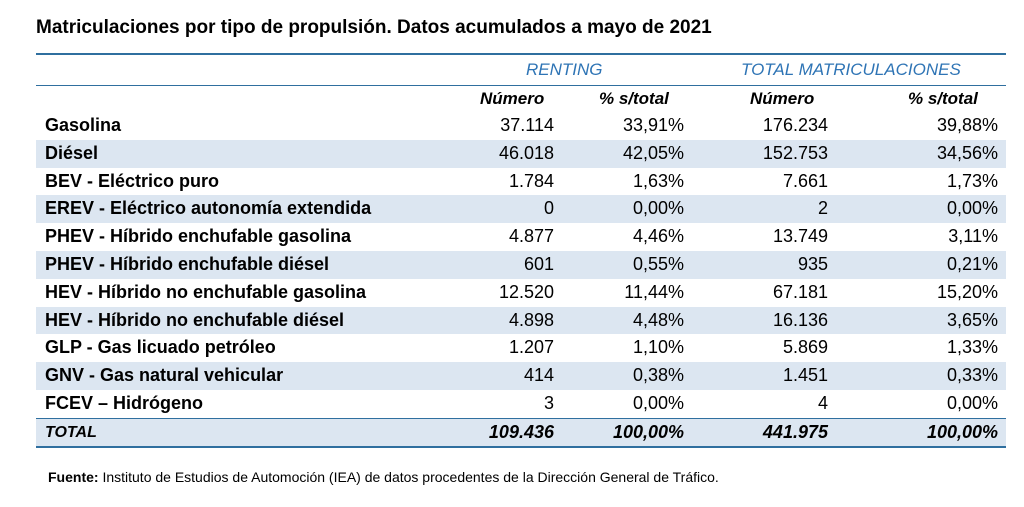 The image size is (1024, 507). Describe the element at coordinates (526, 152) in the screenshot. I see `cell-renting-number: 46.018` at that location.